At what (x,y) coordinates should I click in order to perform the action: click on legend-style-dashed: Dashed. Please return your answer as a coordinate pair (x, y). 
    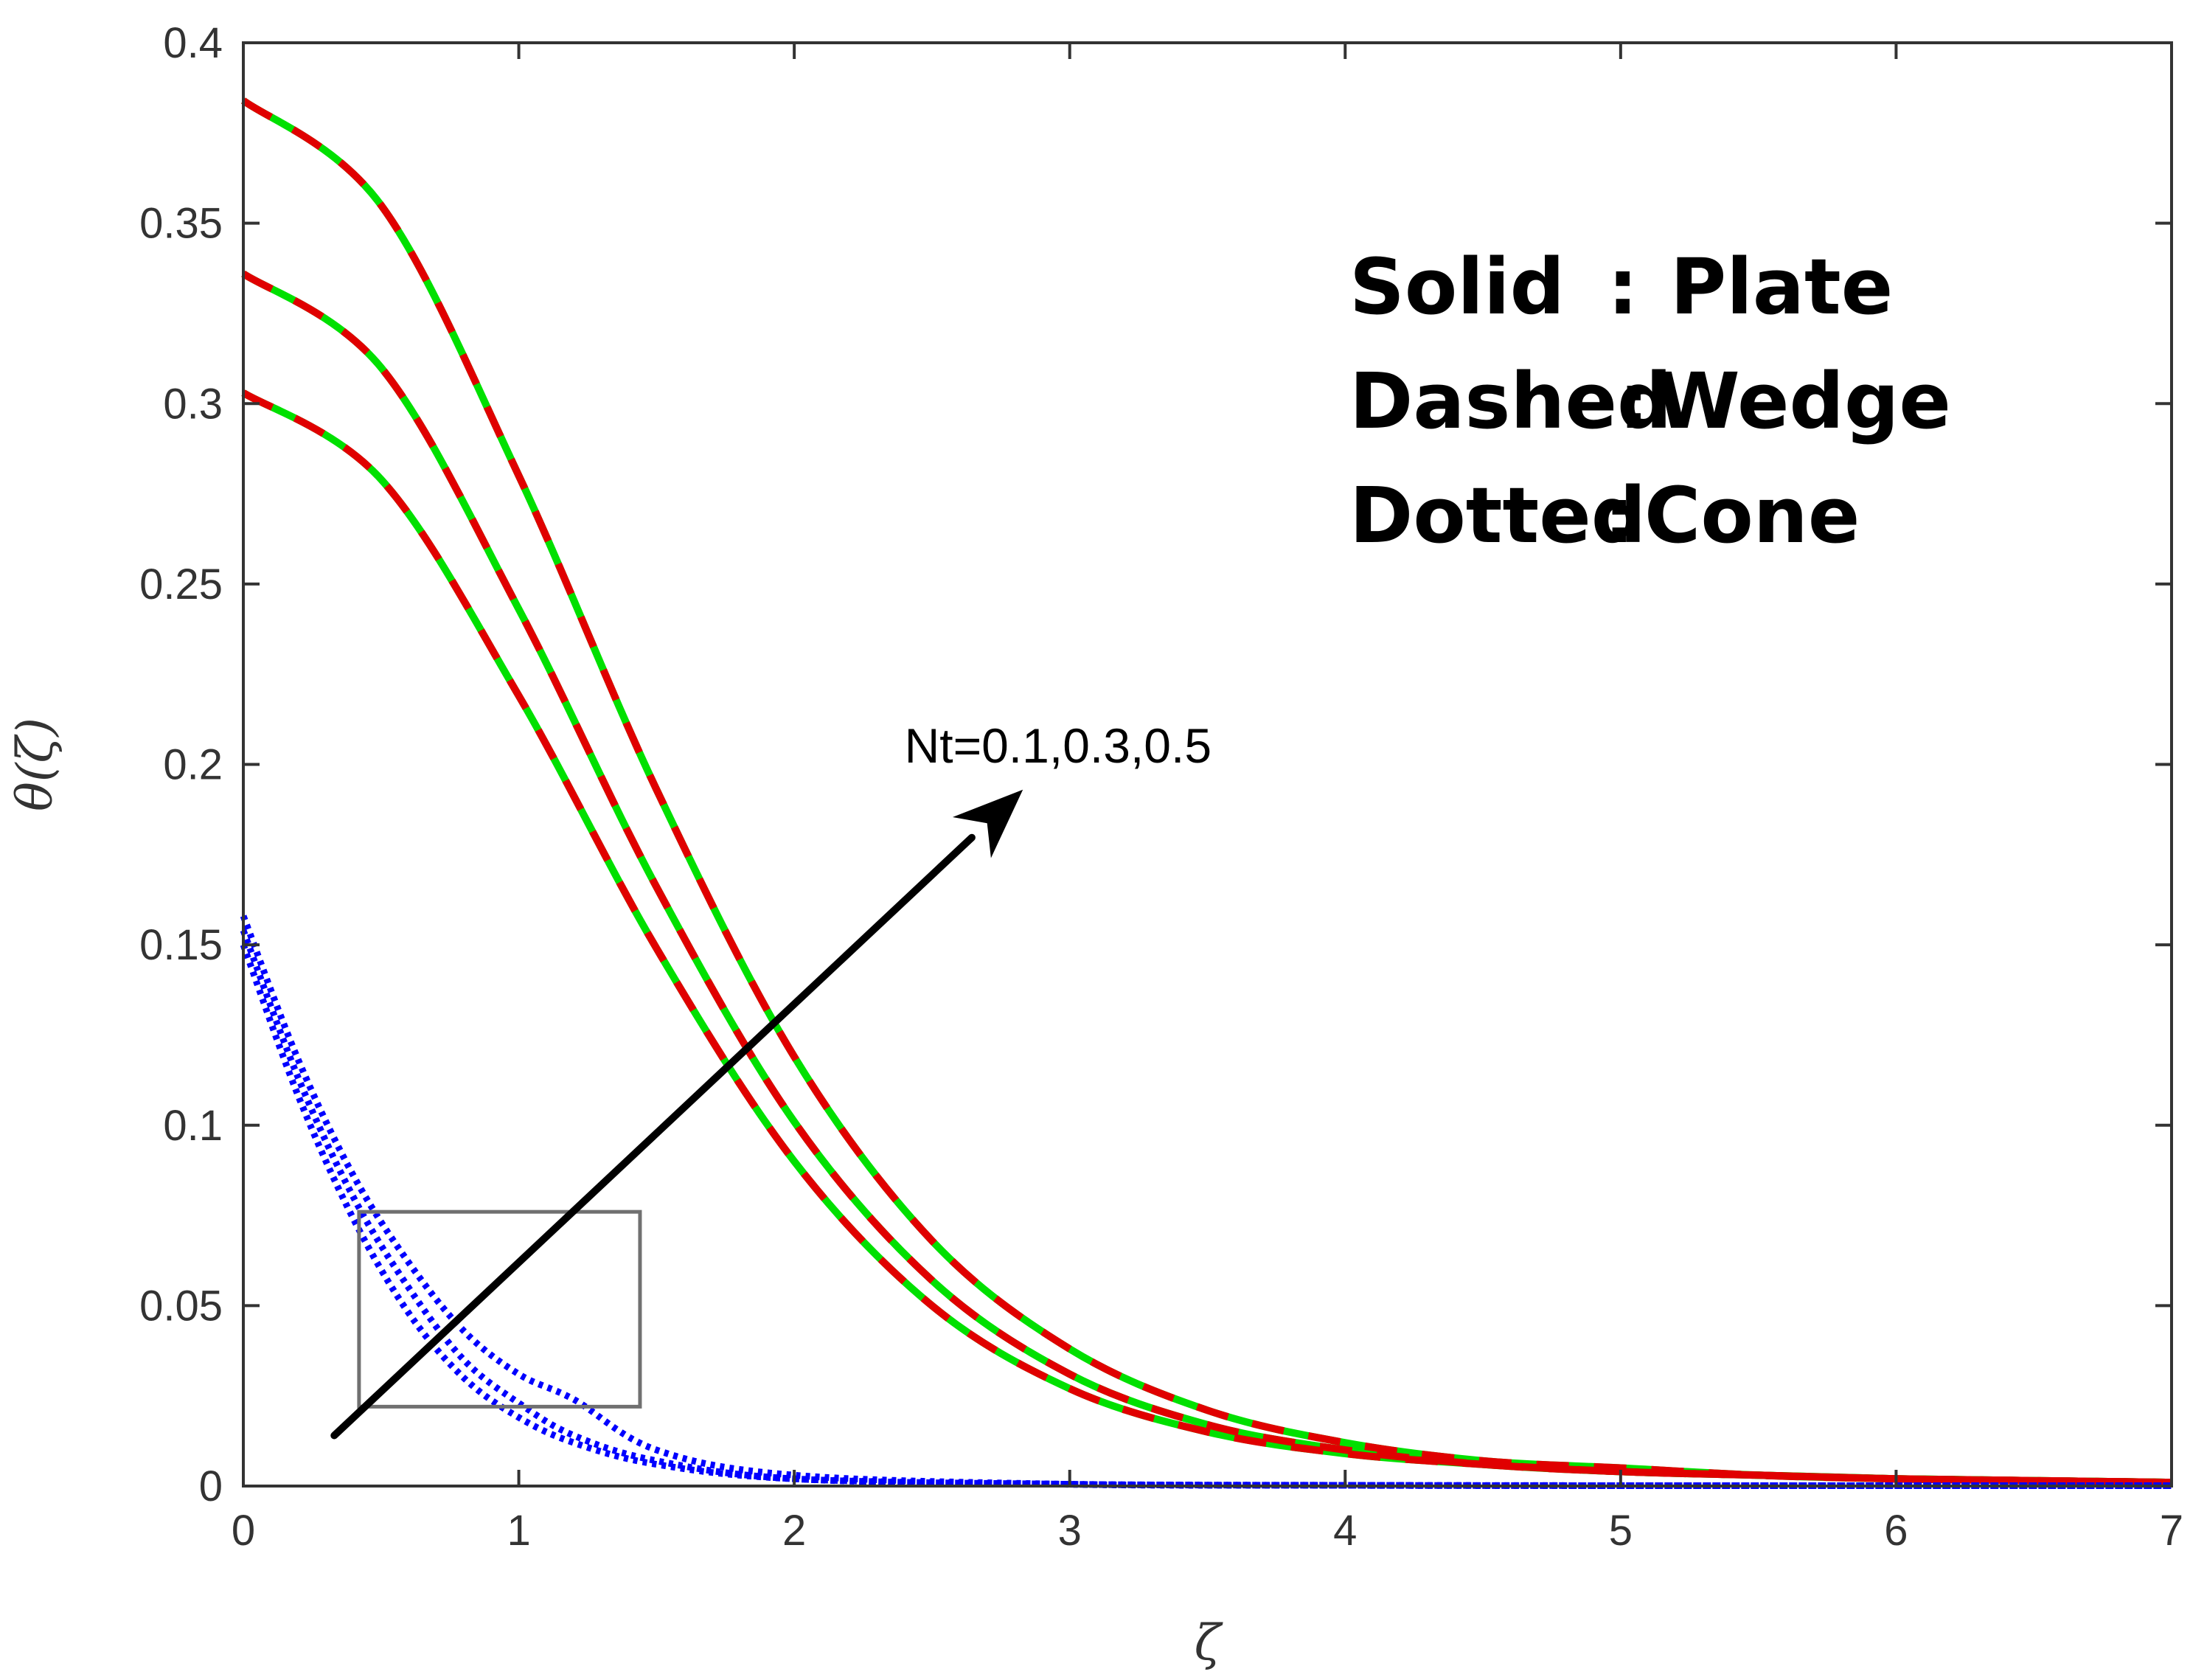
    Looking at the image, I should click on (1510, 401).